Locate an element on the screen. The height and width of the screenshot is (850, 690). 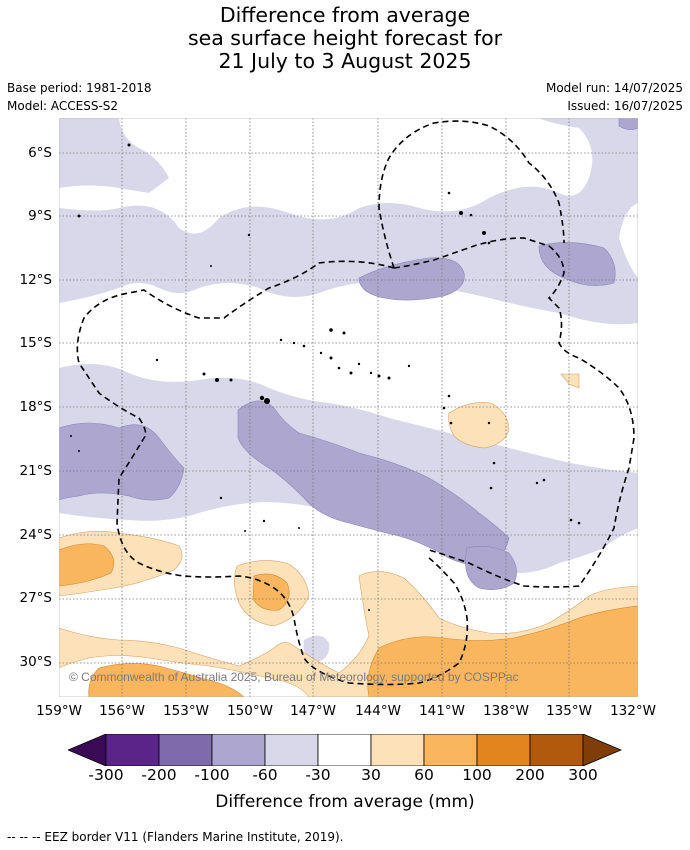
lon-label-132w: 132°W is located at coordinates (633, 711).